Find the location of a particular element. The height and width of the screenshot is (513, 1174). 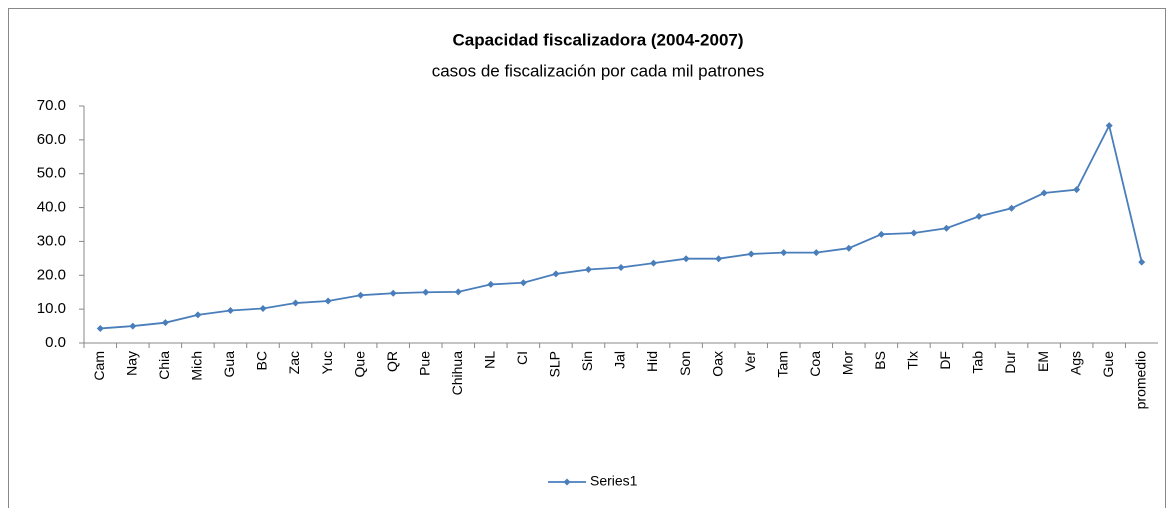

y-tick-label: 40.0 is located at coordinates (51, 207).